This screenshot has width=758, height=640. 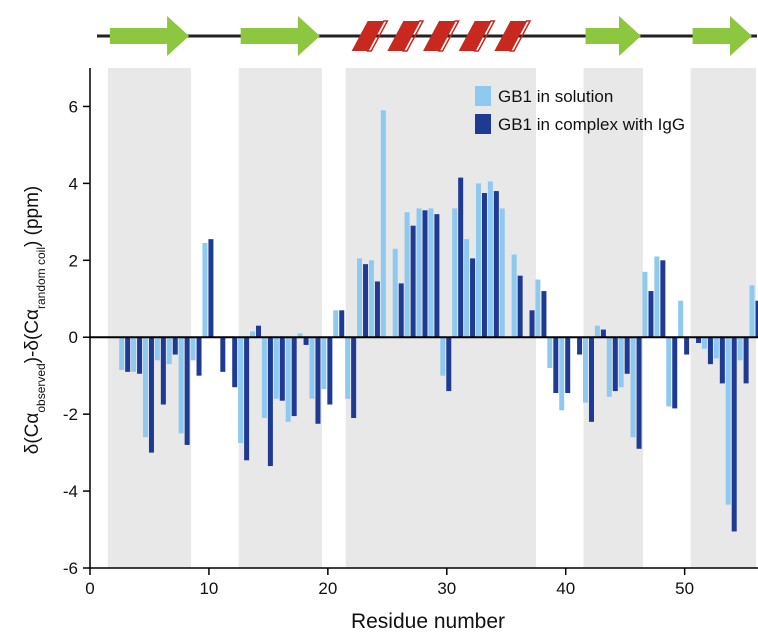 I want to click on x-tick-label: 50, so click(x=684, y=588).